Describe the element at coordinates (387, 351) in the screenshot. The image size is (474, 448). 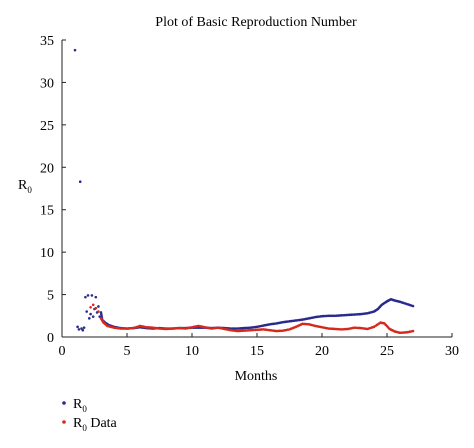
I see `x-tick-label: 25` at that location.